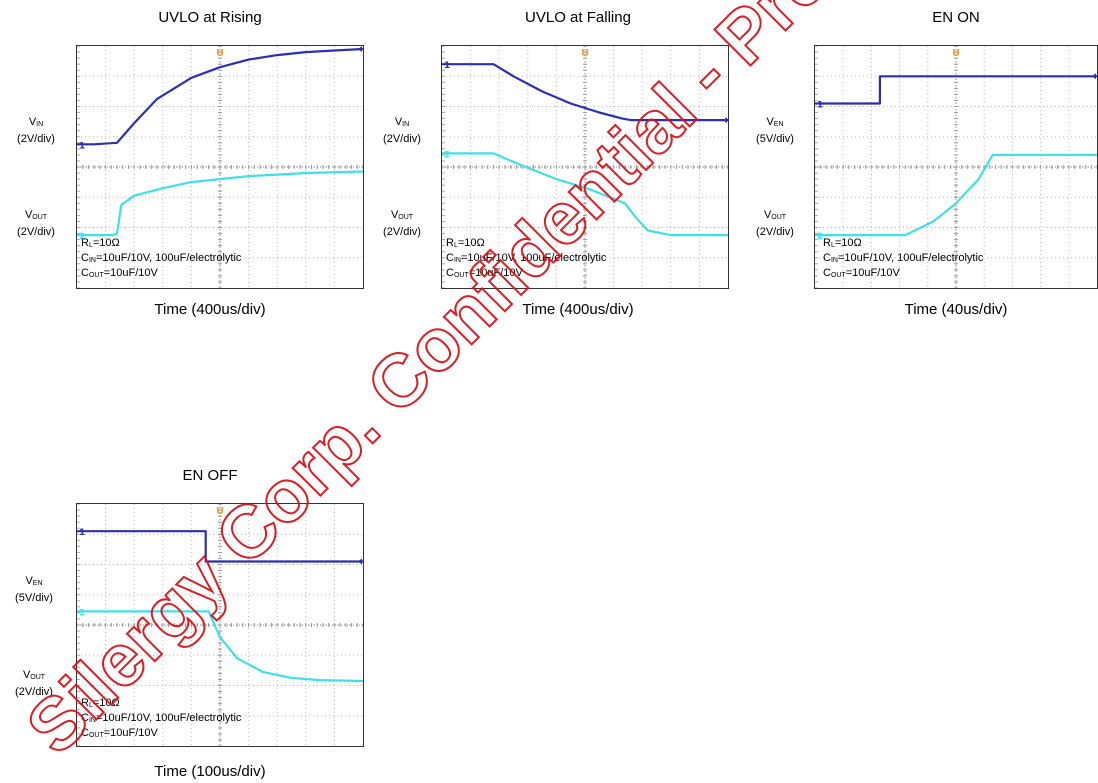  What do you see at coordinates (956, 309) in the screenshot?
I see `x-axis-label: Time (40us/div)` at bounding box center [956, 309].